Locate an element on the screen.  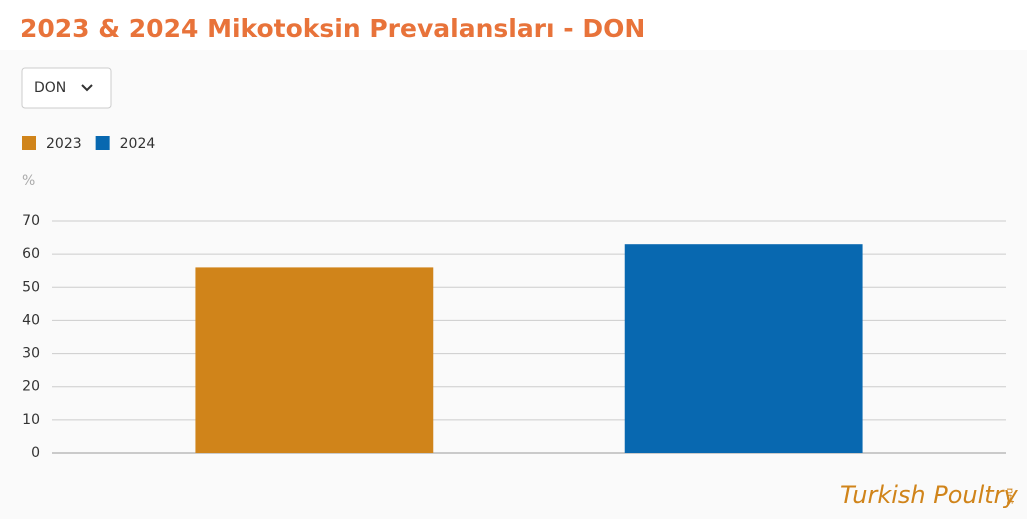
y-tick-label: 60 is located at coordinates (31, 254).